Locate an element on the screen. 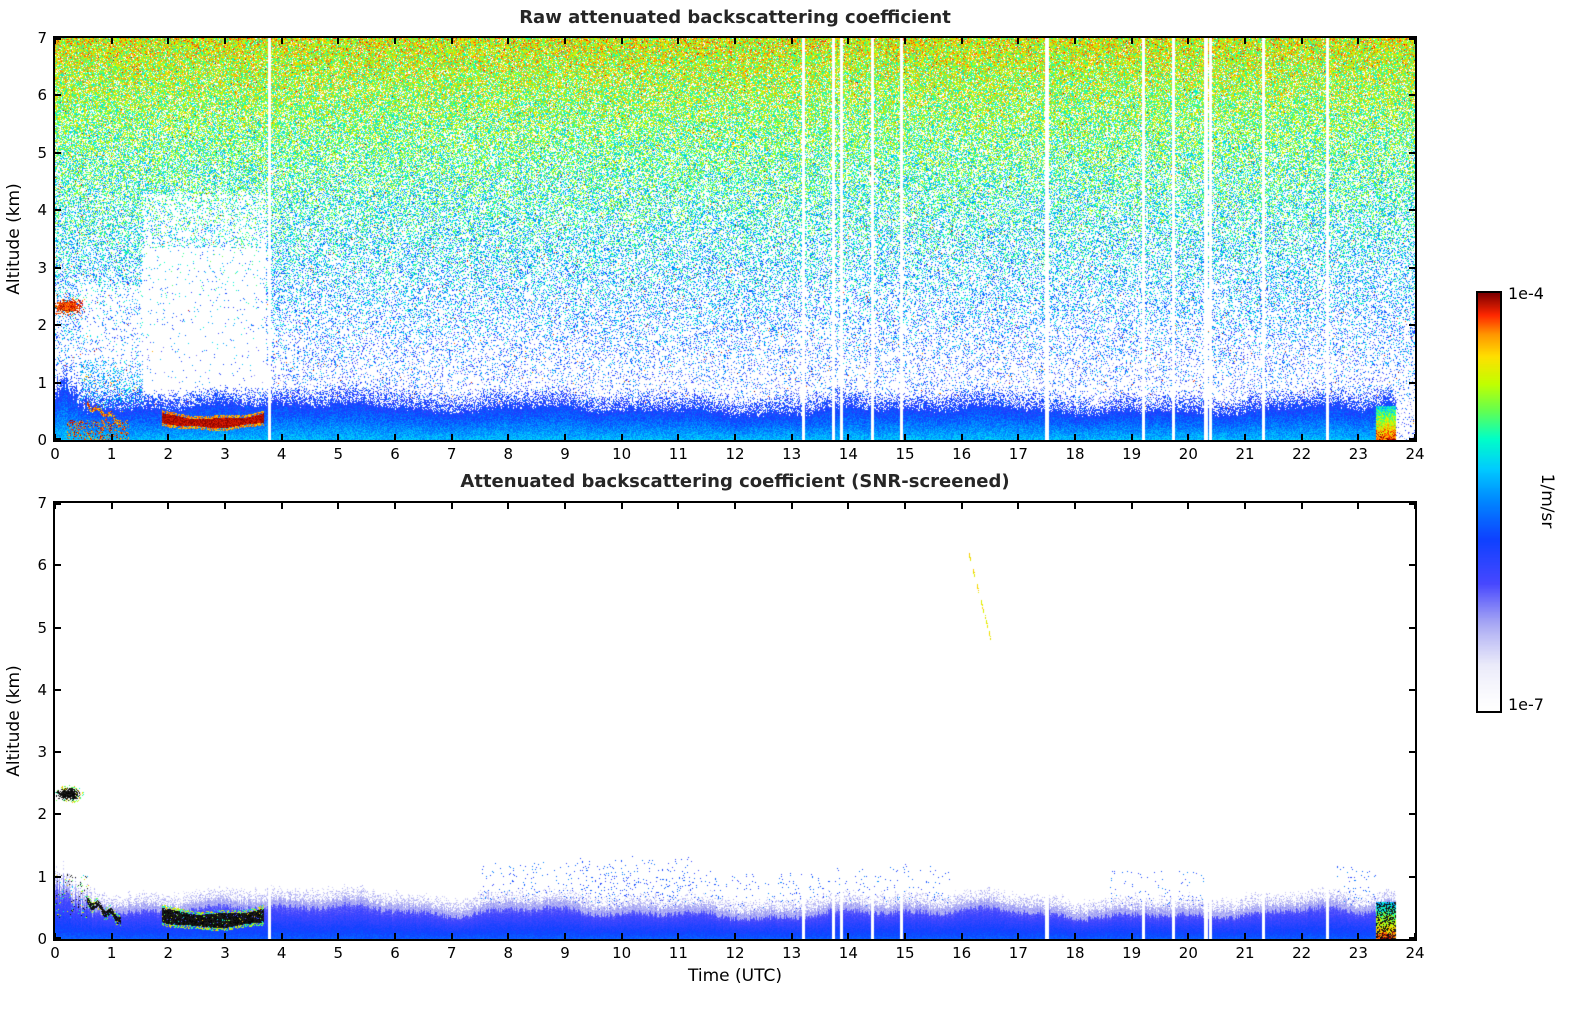 The image size is (1595, 1020). colorbar-min-label: 1e-7 is located at coordinates (1526, 704).